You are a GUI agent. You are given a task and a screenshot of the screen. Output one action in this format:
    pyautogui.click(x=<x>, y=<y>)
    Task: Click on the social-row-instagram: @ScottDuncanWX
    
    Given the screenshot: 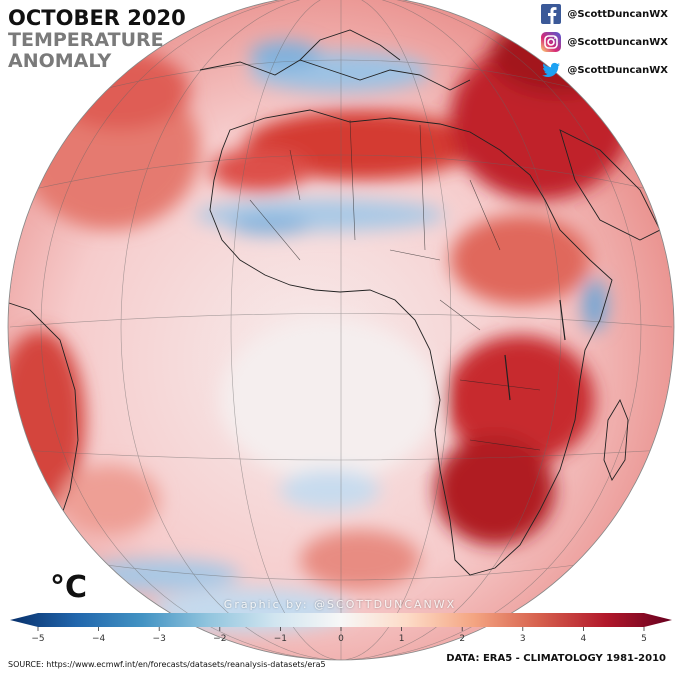 What is the action you would take?
    pyautogui.click(x=604, y=42)
    